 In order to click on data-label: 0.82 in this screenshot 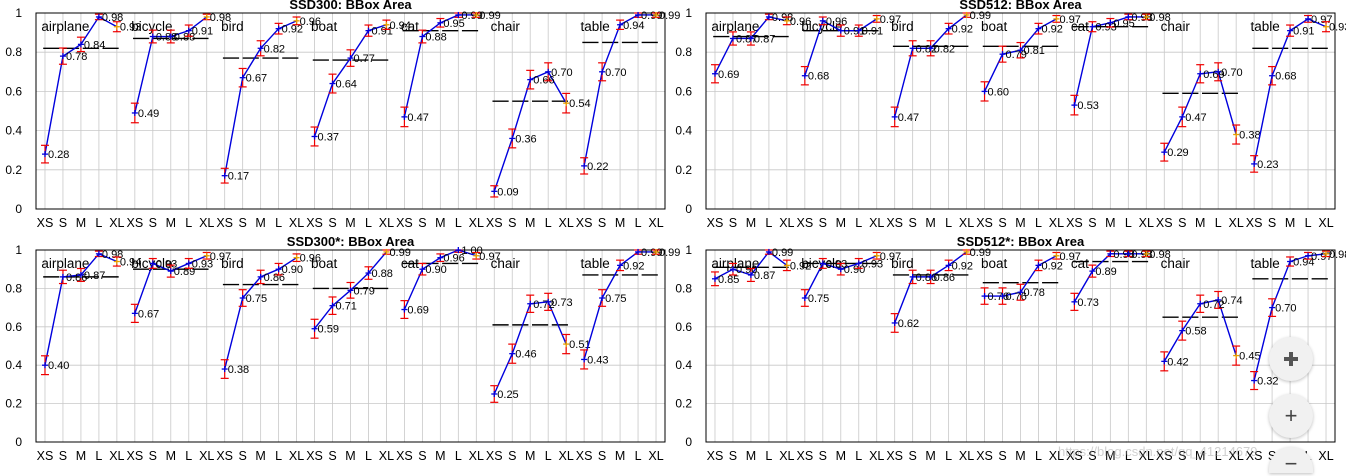, I will do `click(274, 49)`.